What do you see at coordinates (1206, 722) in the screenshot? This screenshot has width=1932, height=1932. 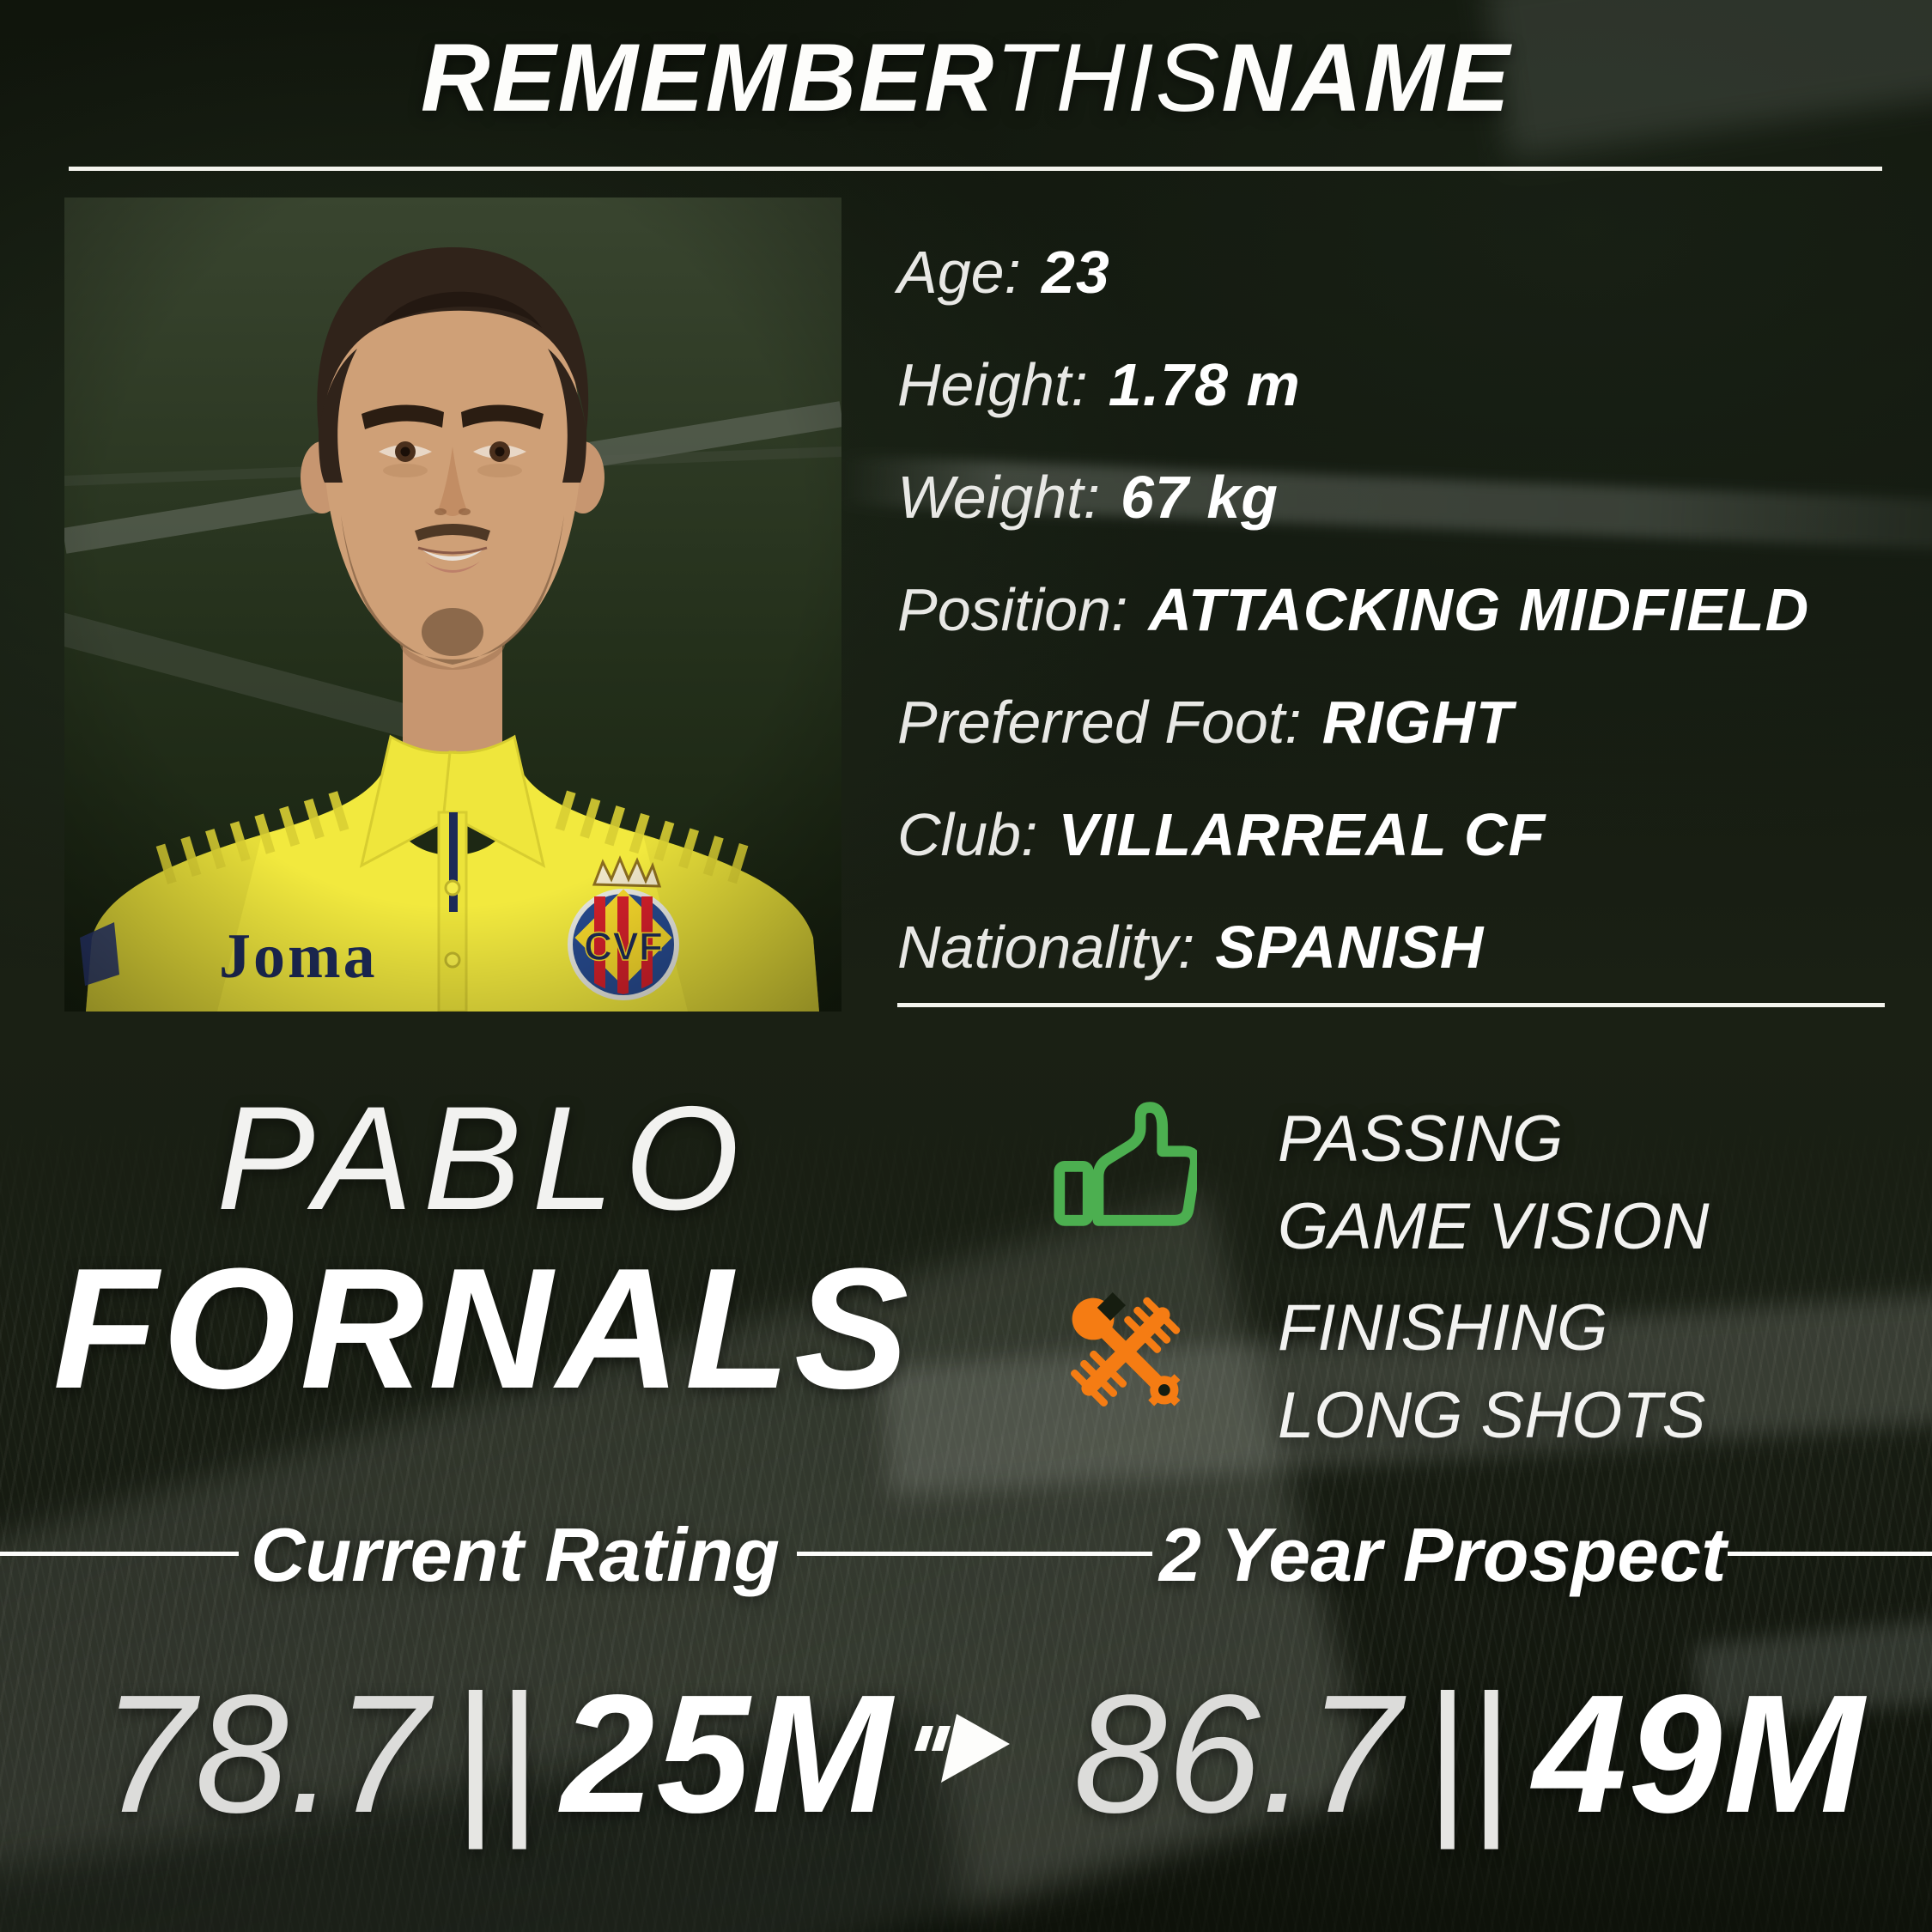 I see `stat-preferred-foot: Preferred Foot: RIGHT` at bounding box center [1206, 722].